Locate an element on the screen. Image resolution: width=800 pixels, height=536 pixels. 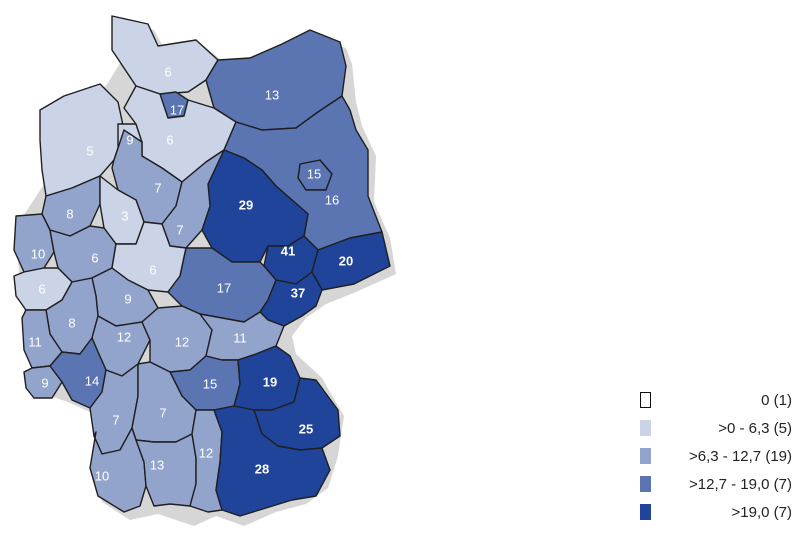
region-label-35: 13 is located at coordinates (157, 464).